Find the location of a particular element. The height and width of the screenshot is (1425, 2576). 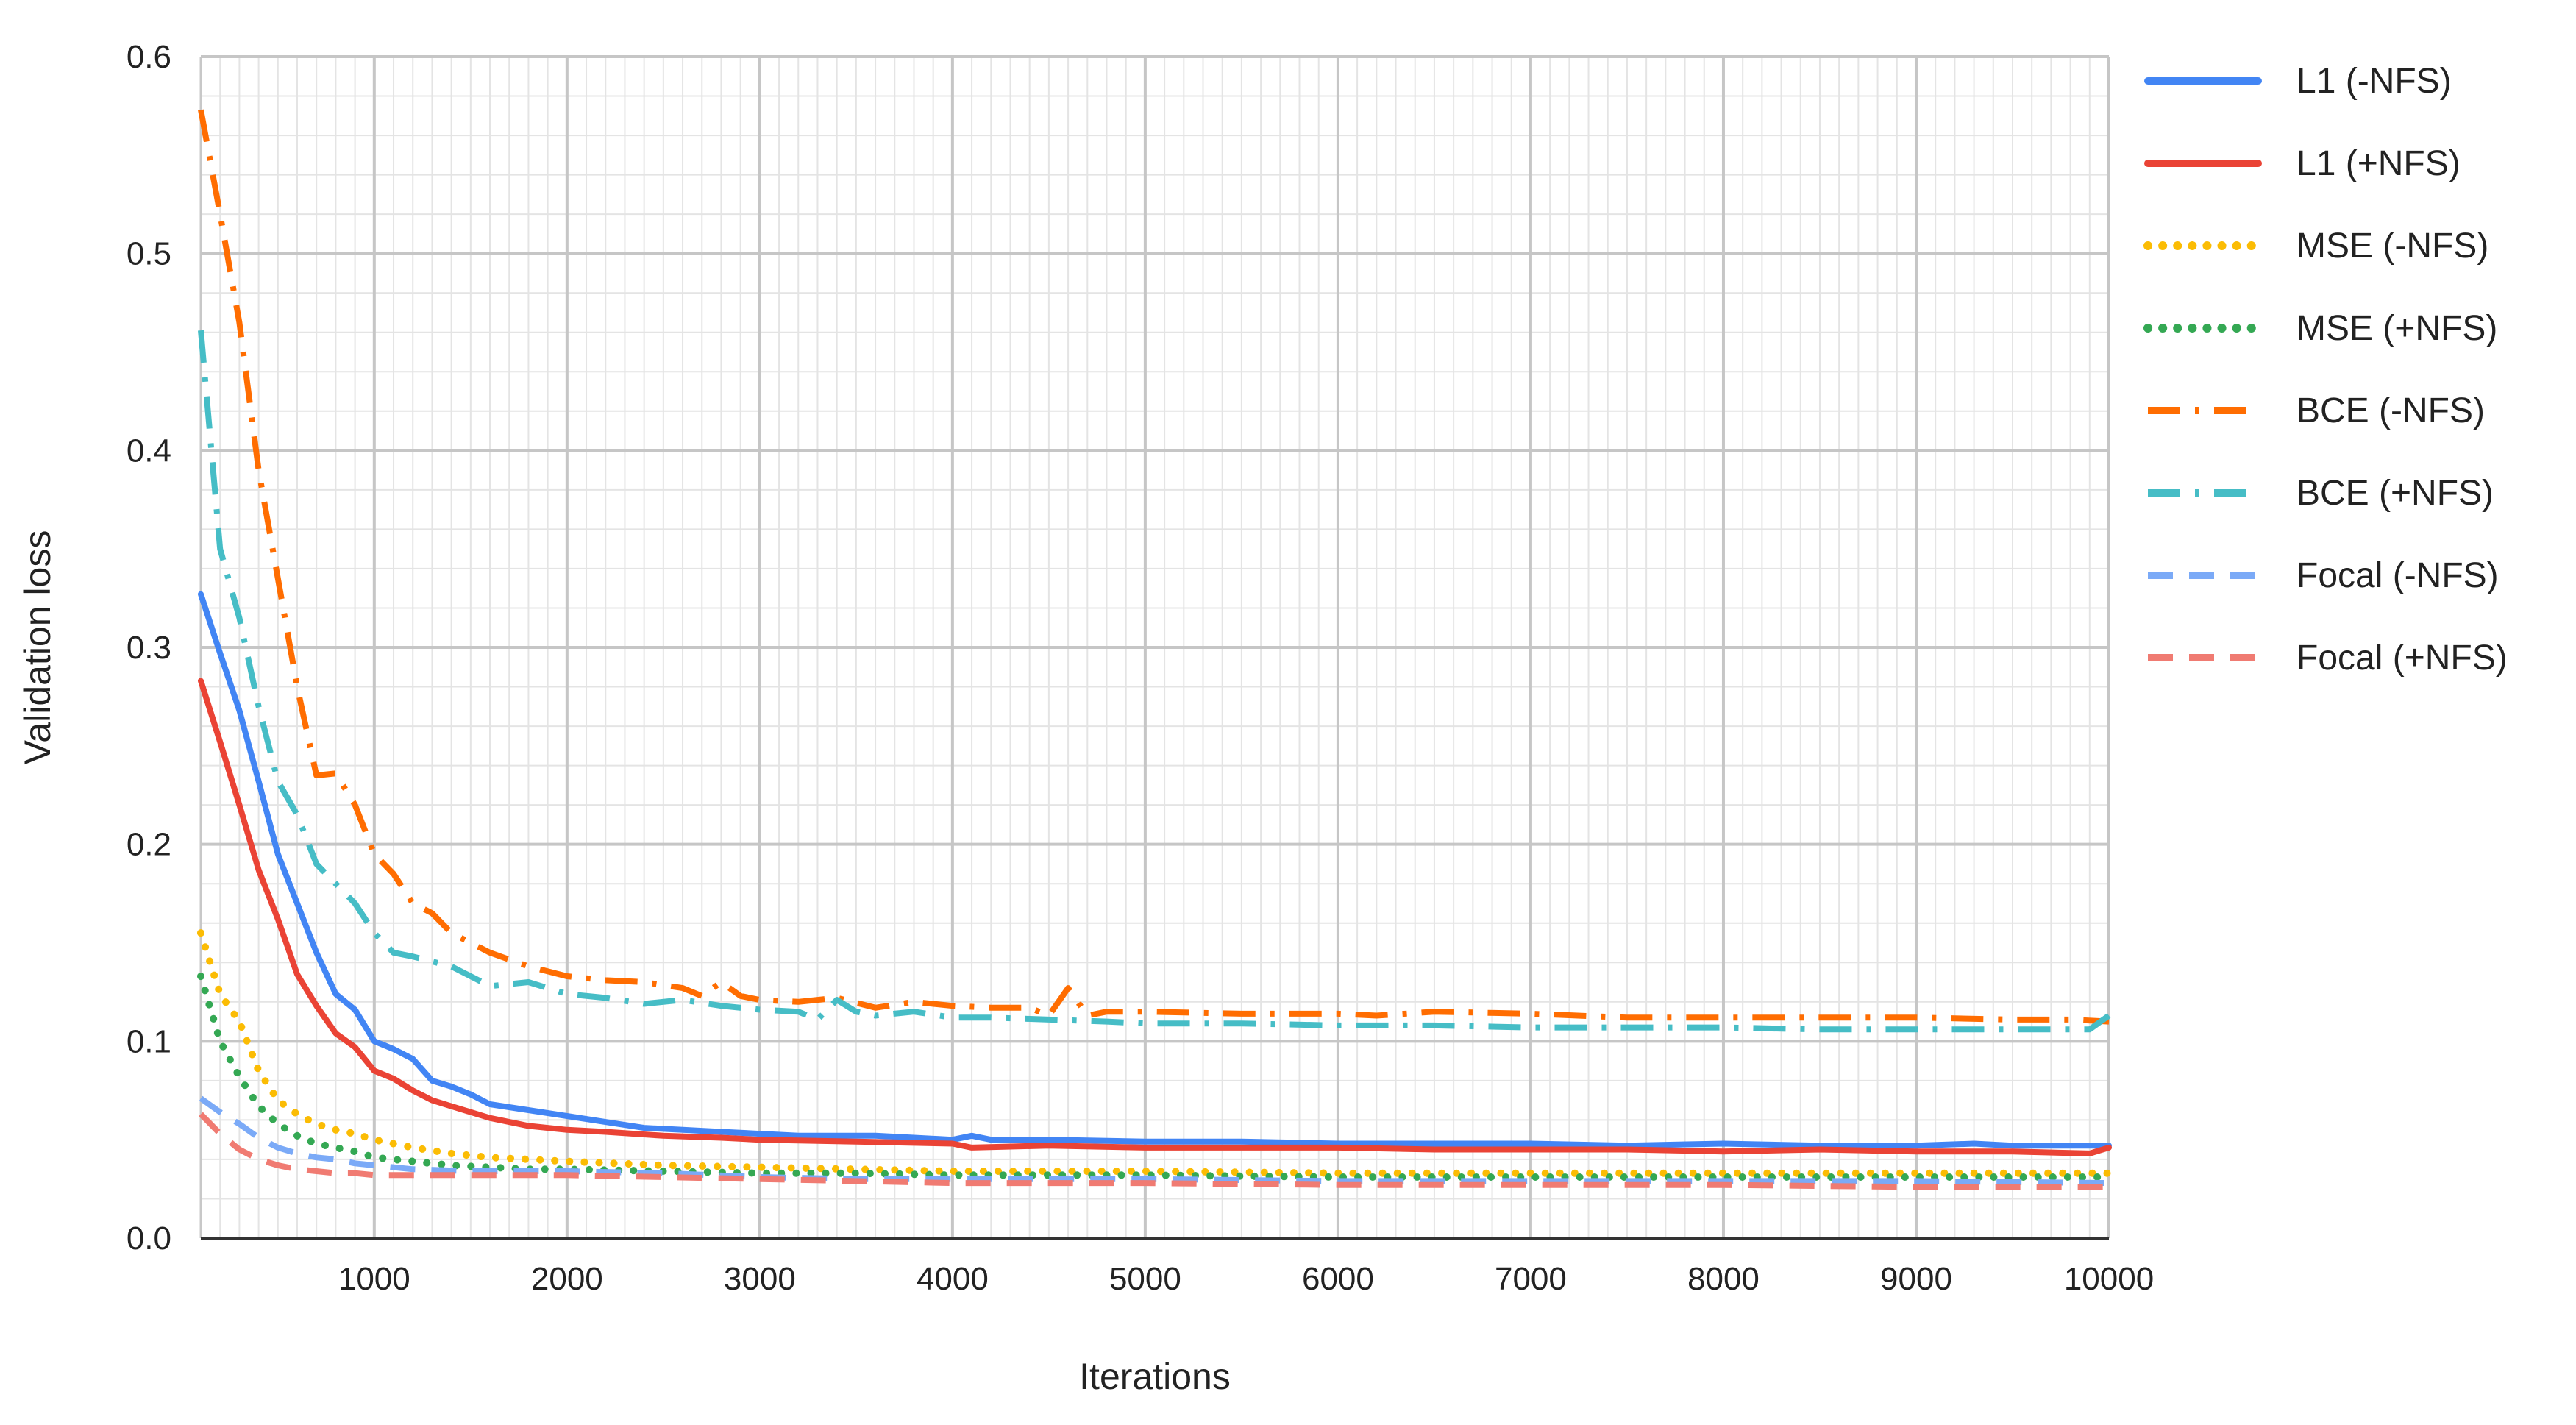

y-tick-label: 0.3 is located at coordinates (149, 648).